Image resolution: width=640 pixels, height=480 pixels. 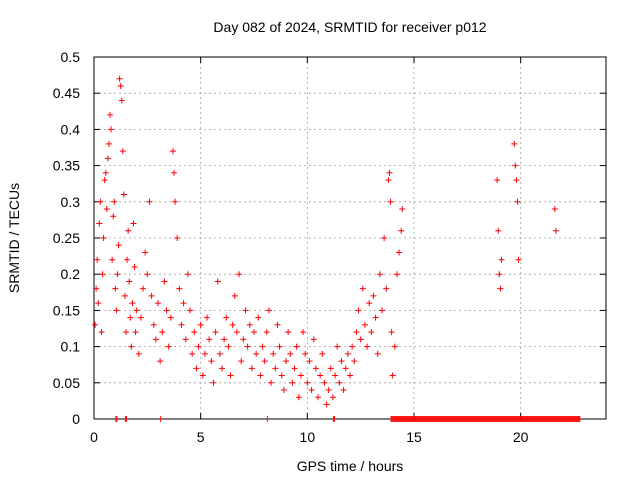 I want to click on y-tick-label: 0.5, so click(x=71, y=57).